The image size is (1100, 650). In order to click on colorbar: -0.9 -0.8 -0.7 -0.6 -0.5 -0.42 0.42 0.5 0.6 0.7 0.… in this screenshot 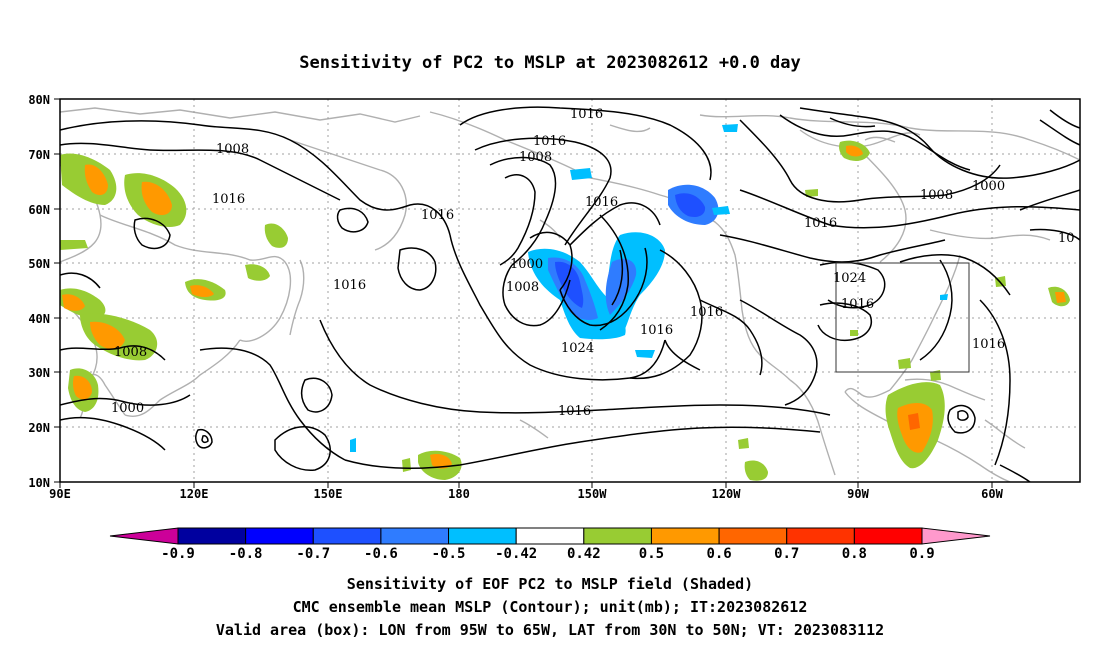, I will do `click(550, 544)`.